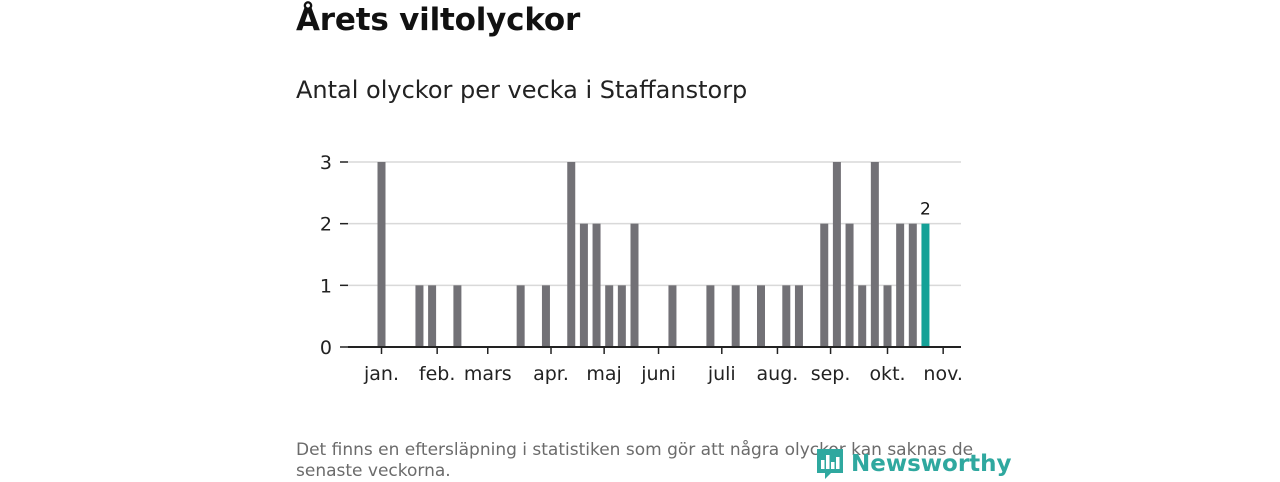 The image size is (1280, 482). I want to click on x-tick-label: nov., so click(942, 374).